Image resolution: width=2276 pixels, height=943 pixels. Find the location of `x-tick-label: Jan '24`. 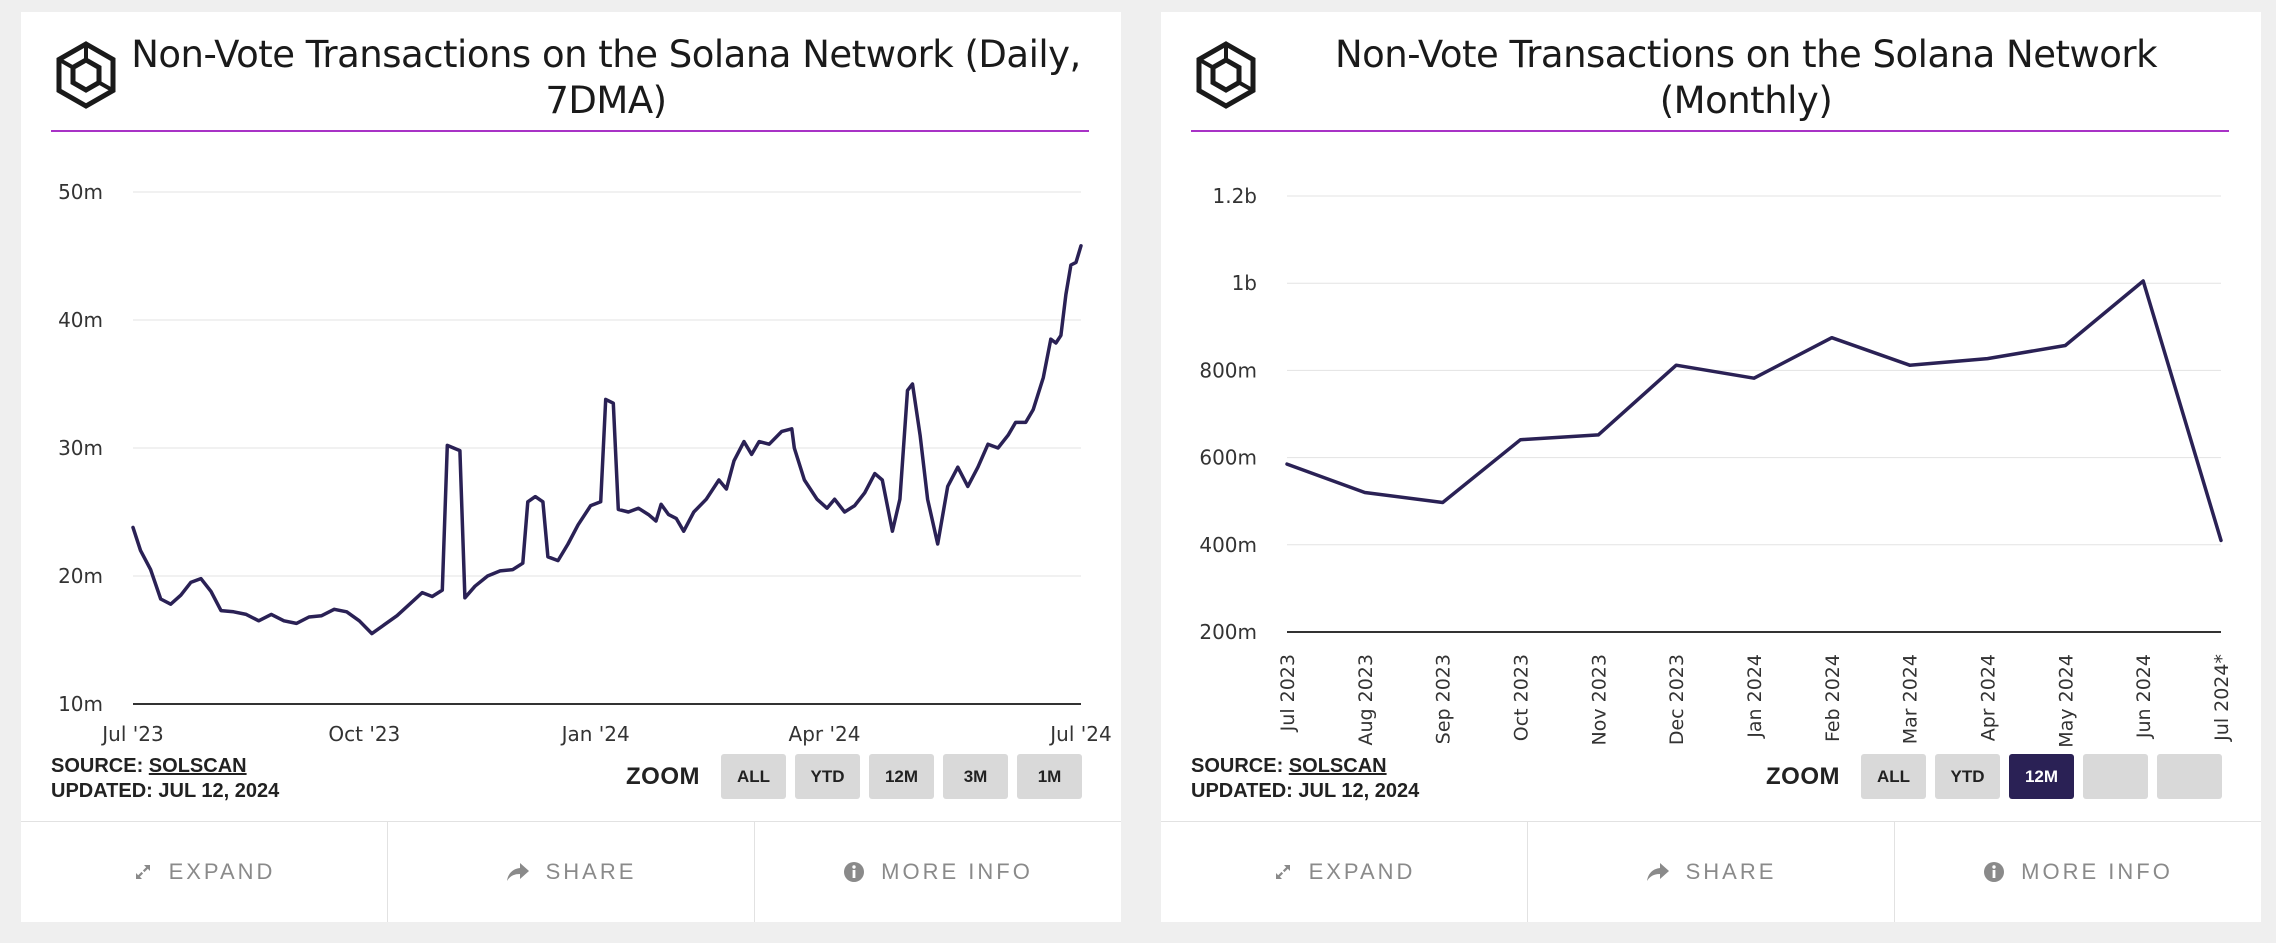

x-tick-label: Jan '24 is located at coordinates (595, 734).